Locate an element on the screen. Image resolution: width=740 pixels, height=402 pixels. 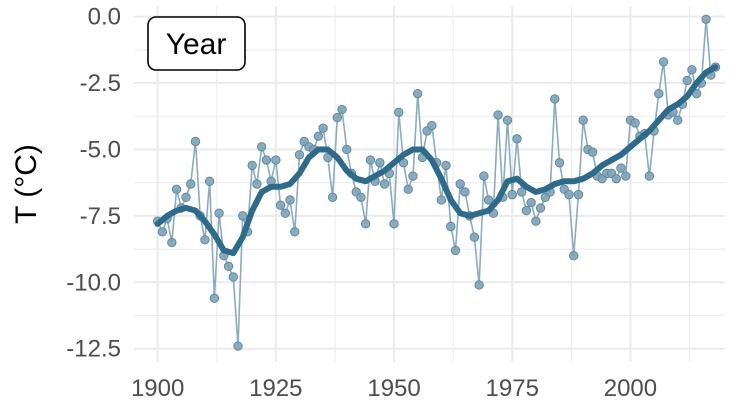
x-tick-label: 1950 is located at coordinates (393, 388).